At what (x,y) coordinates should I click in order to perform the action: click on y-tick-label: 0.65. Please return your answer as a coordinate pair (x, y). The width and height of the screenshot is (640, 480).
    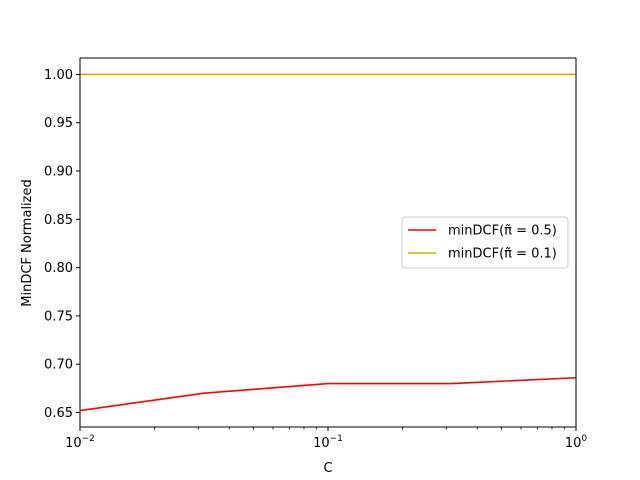
    Looking at the image, I should click on (58, 413).